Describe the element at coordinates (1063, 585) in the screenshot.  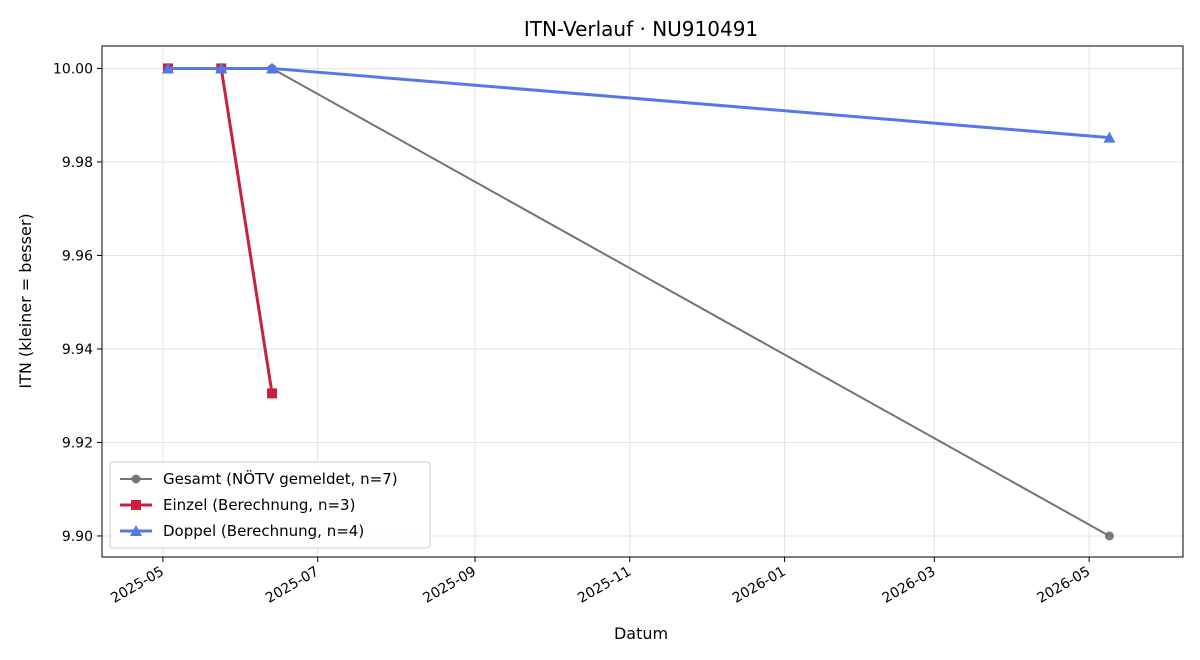
I see `x-tick-label: 2026-05` at that location.